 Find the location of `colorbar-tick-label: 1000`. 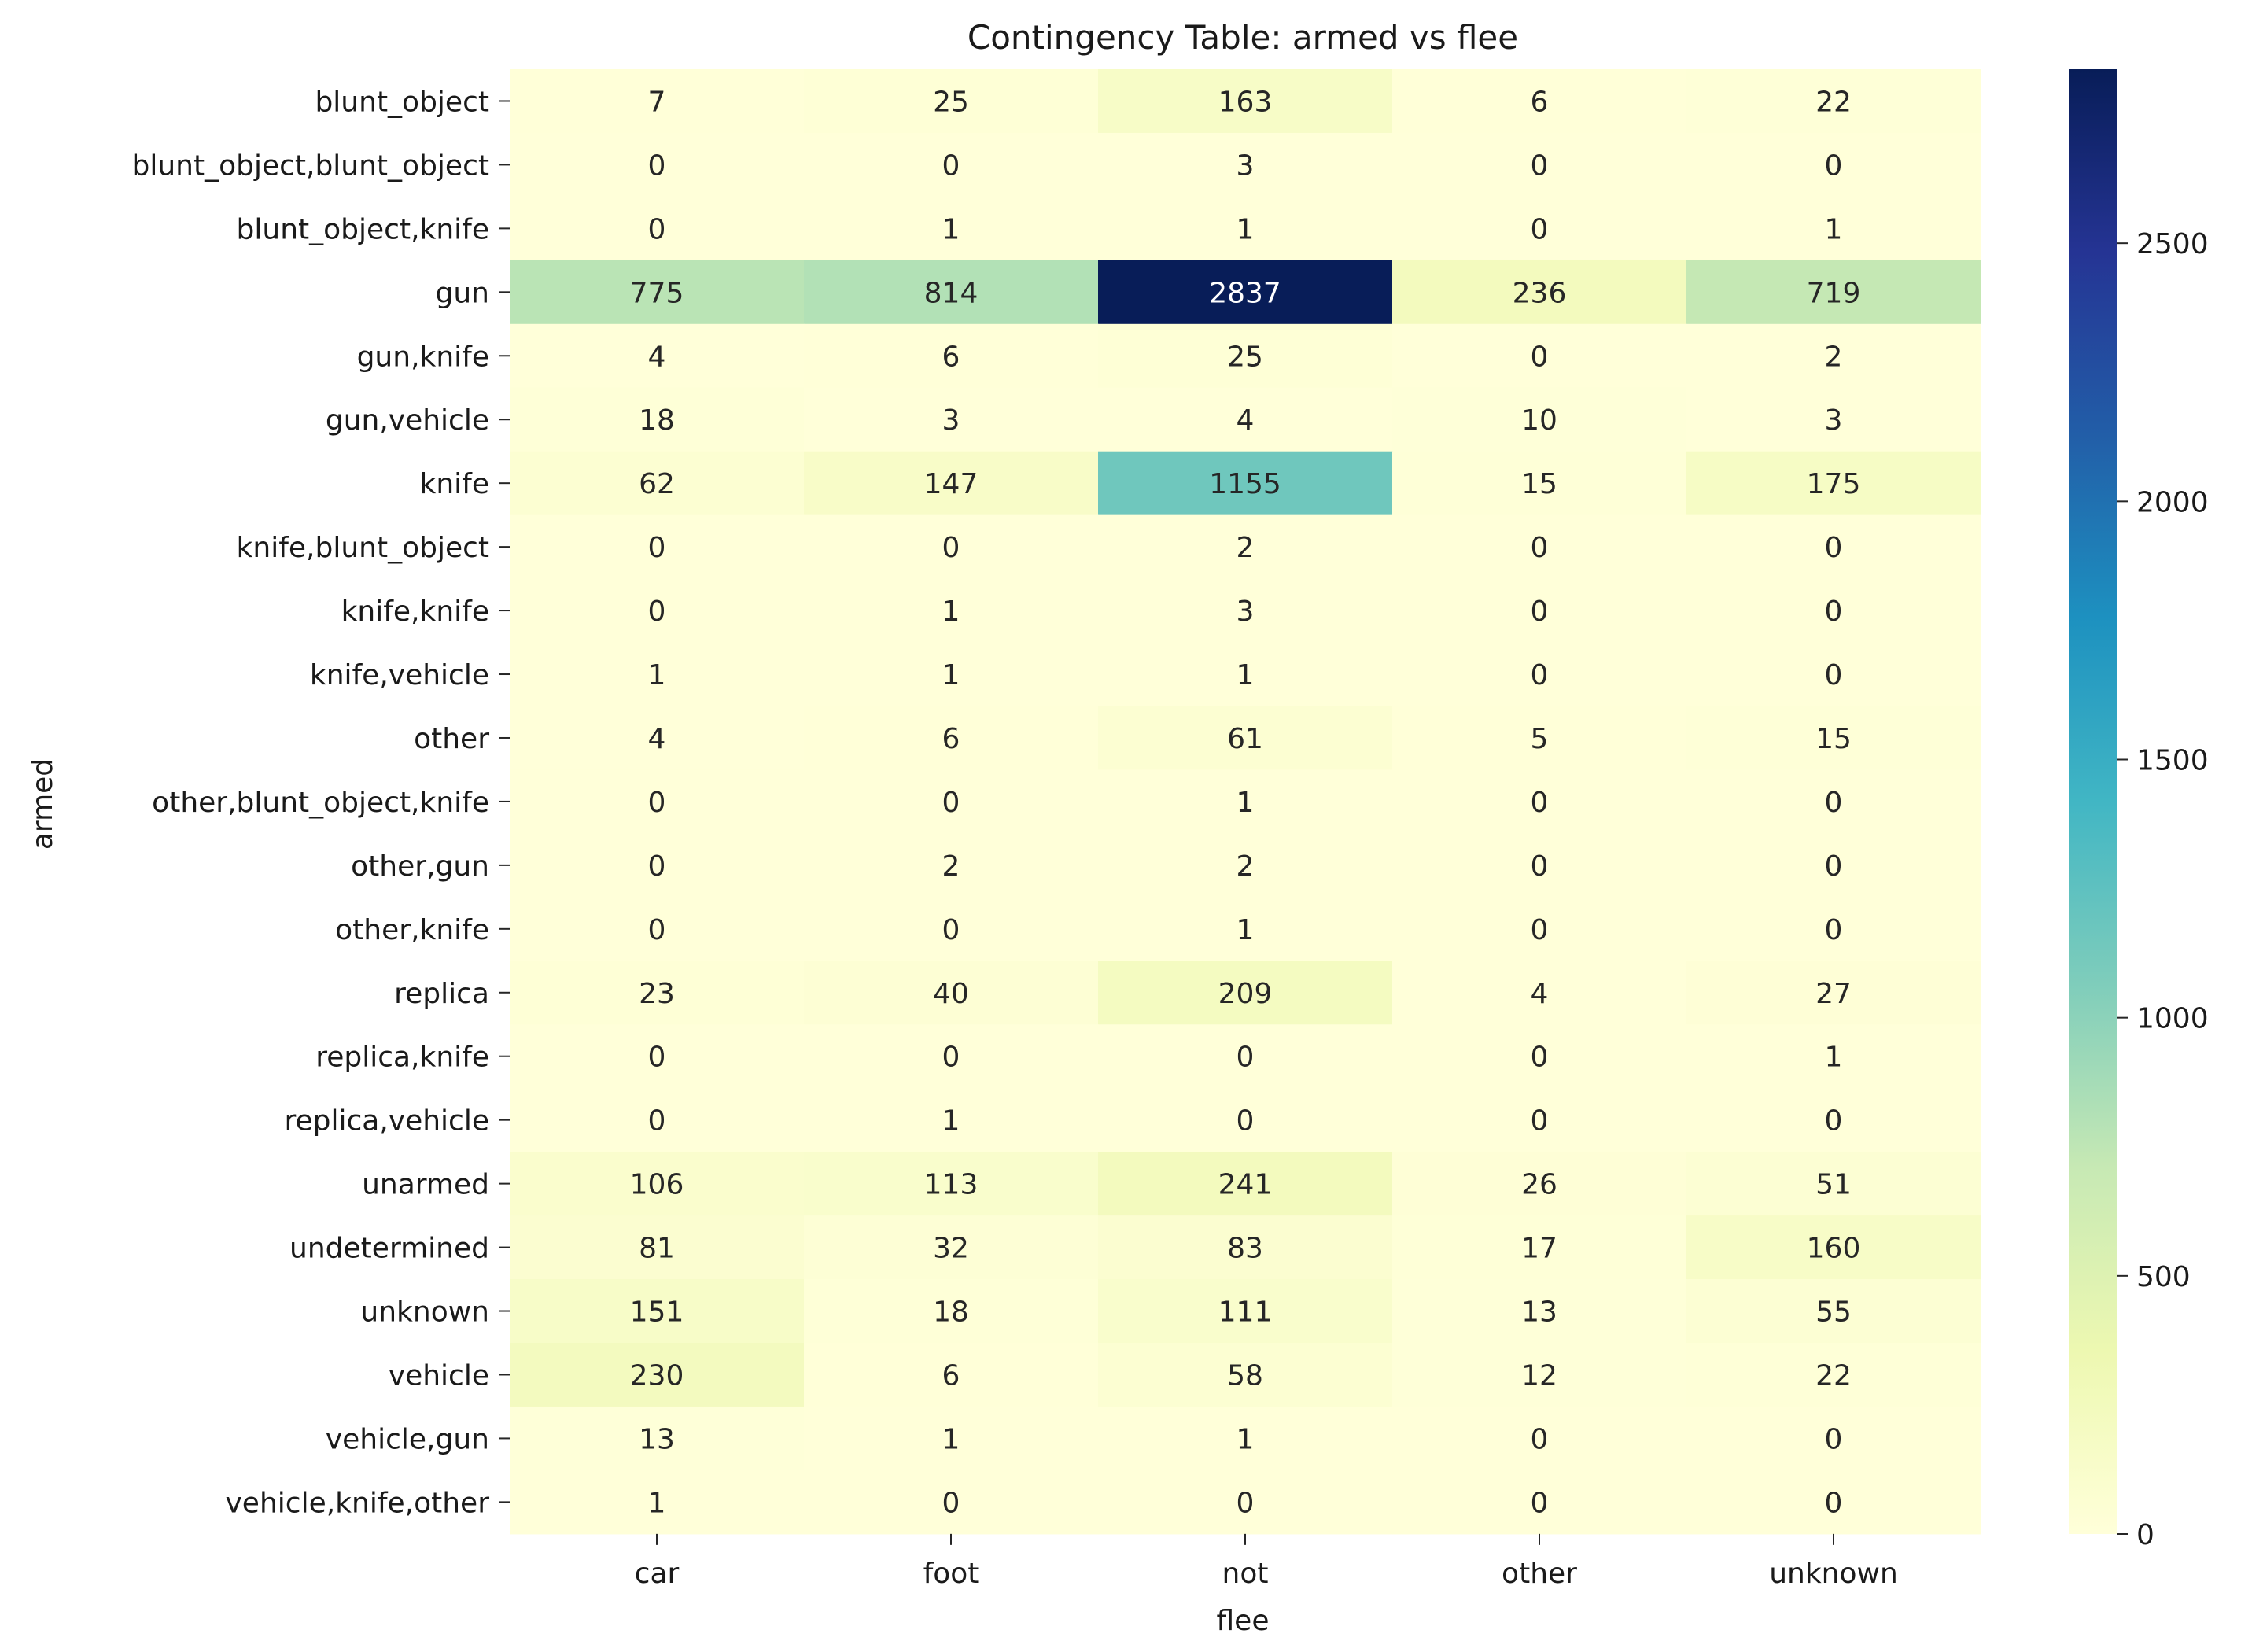

colorbar-tick-label: 1000 is located at coordinates (2172, 1019).